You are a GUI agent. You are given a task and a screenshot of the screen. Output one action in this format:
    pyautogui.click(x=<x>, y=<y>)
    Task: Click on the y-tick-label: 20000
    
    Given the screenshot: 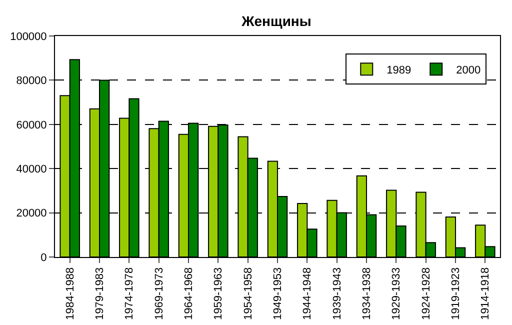 What is the action you would take?
    pyautogui.click(x=31, y=214)
    